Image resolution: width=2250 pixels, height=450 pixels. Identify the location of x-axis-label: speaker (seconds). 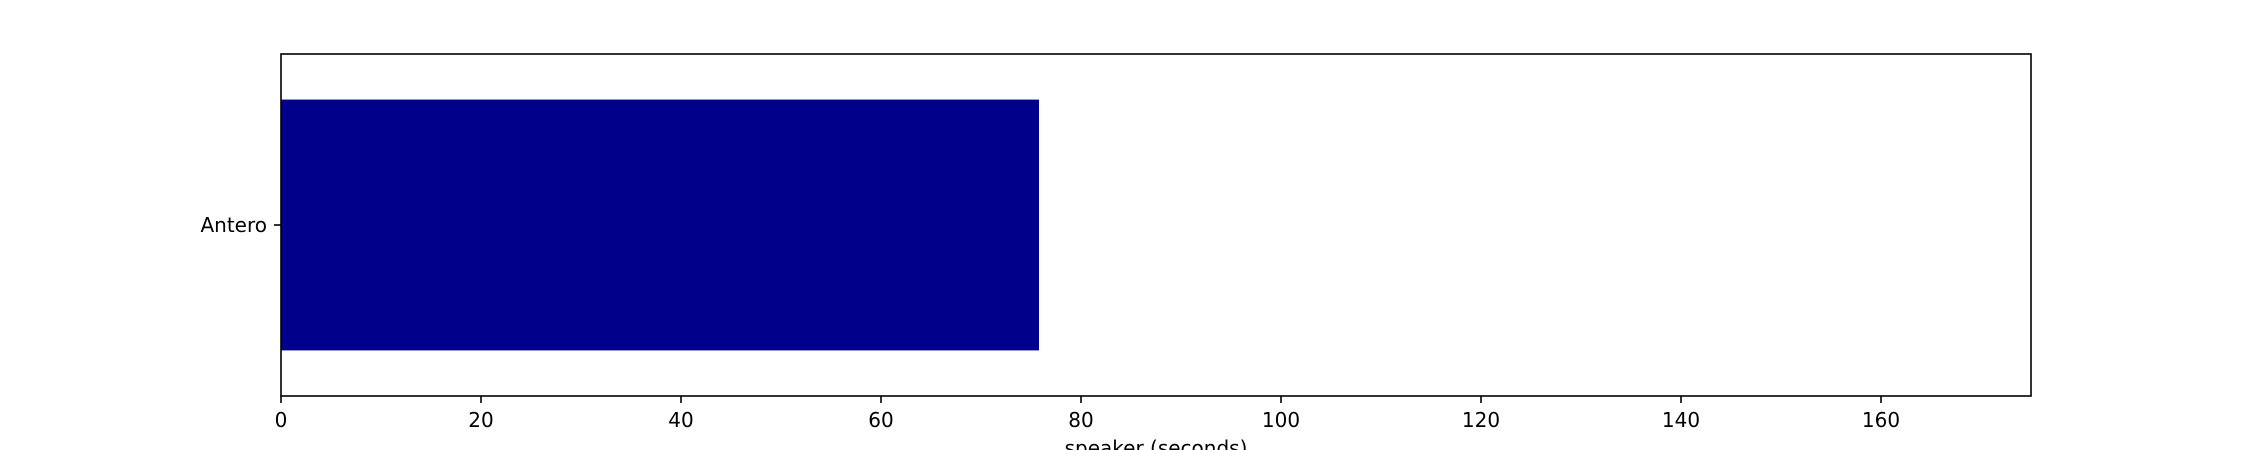
(1156, 443).